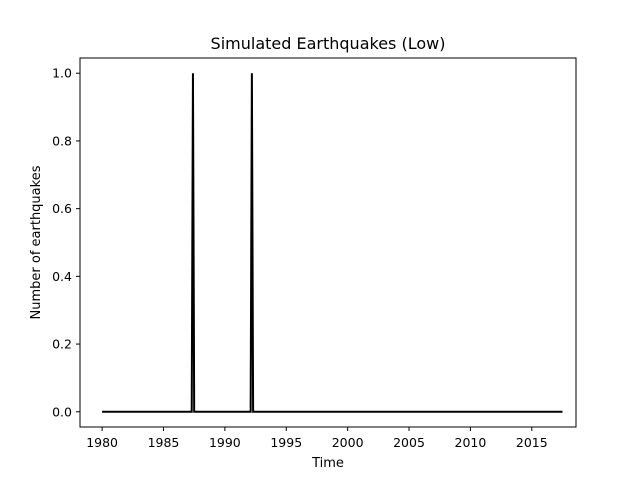  What do you see at coordinates (471, 442) in the screenshot?
I see `x-tick-label: 2010` at bounding box center [471, 442].